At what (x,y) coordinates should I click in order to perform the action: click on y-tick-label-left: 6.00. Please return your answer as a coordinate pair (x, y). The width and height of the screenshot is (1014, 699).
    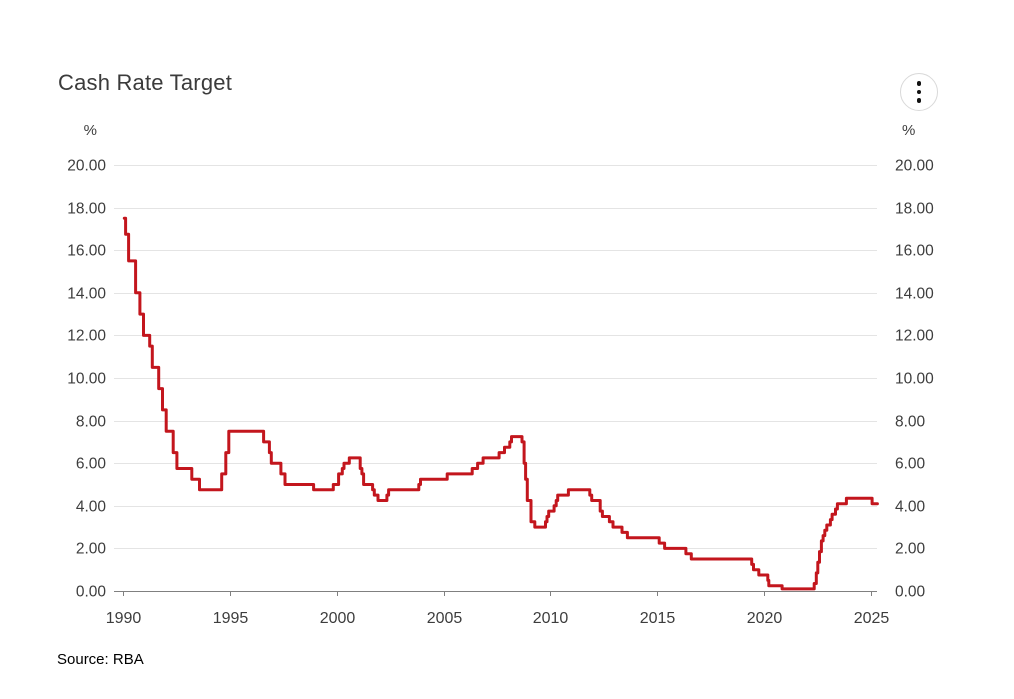
    Looking at the image, I should click on (91, 464).